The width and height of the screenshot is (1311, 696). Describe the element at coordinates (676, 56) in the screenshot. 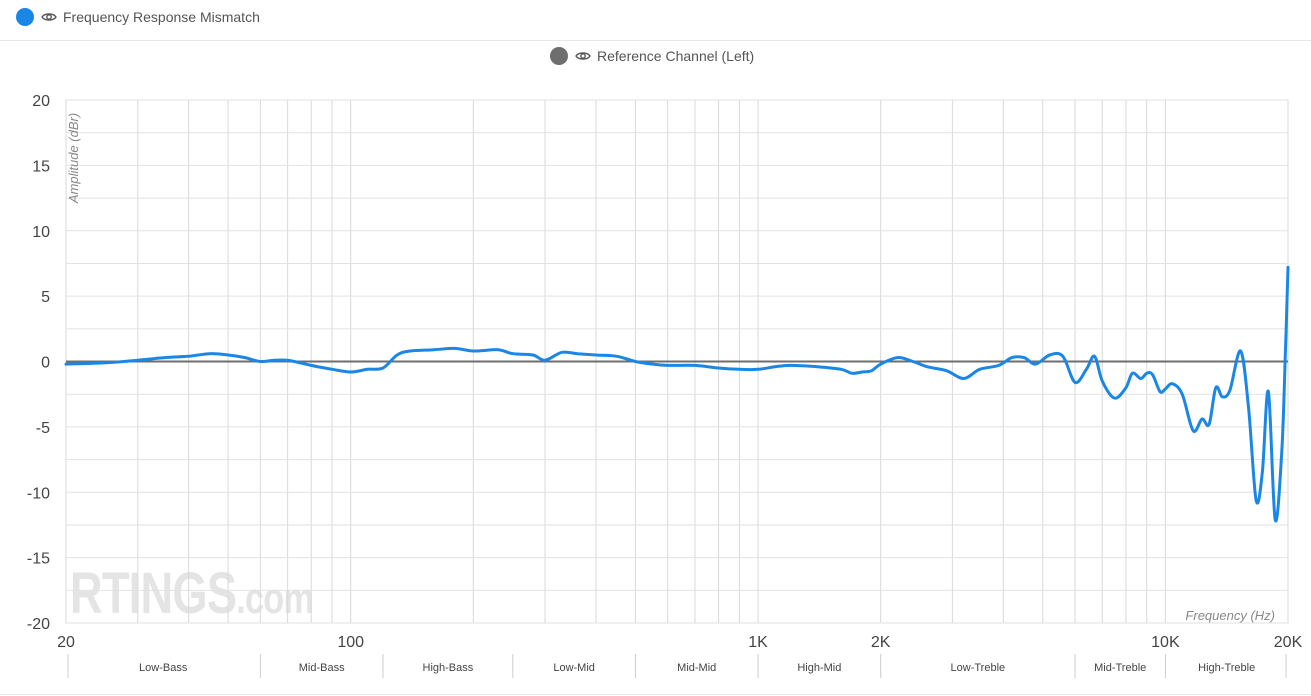

I see `reference-legend-label: Reference Channel (Left)` at that location.